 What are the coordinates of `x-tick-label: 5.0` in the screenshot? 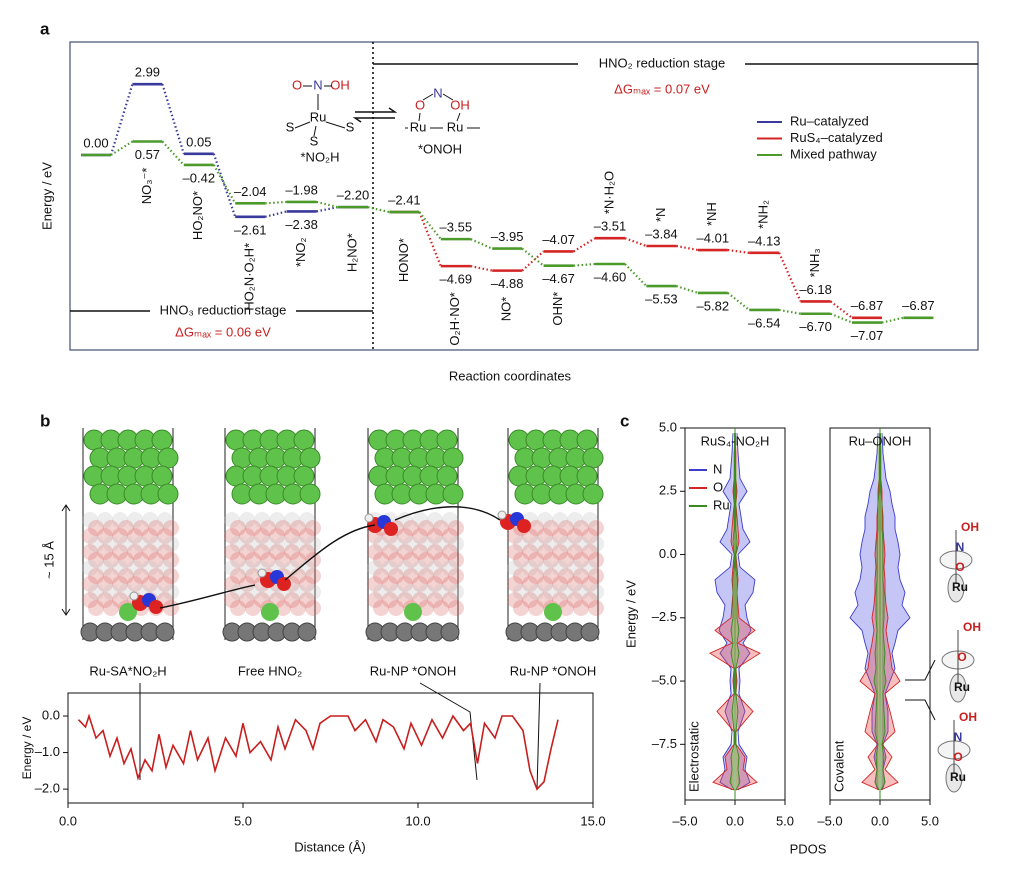 It's located at (930, 820).